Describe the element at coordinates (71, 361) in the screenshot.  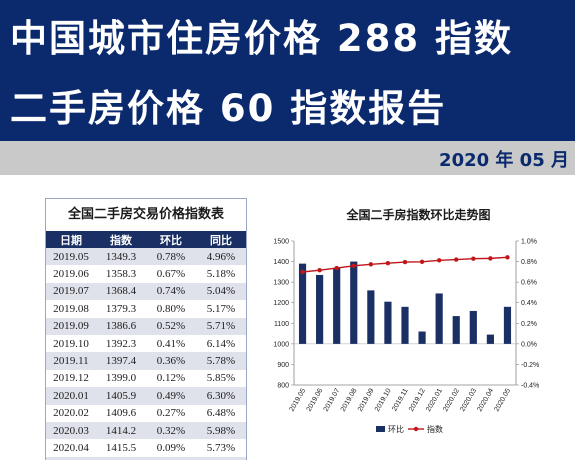
I see `table-cell: 2019.11` at that location.